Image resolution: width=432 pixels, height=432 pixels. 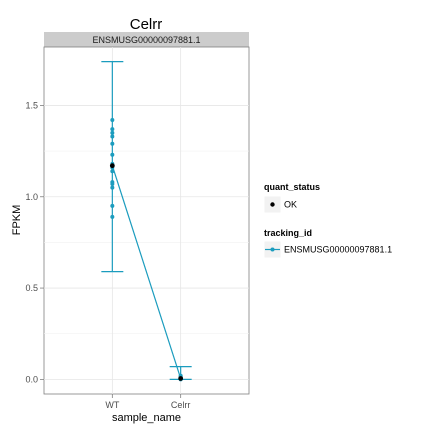 I want to click on facet-strip, so click(x=146, y=39).